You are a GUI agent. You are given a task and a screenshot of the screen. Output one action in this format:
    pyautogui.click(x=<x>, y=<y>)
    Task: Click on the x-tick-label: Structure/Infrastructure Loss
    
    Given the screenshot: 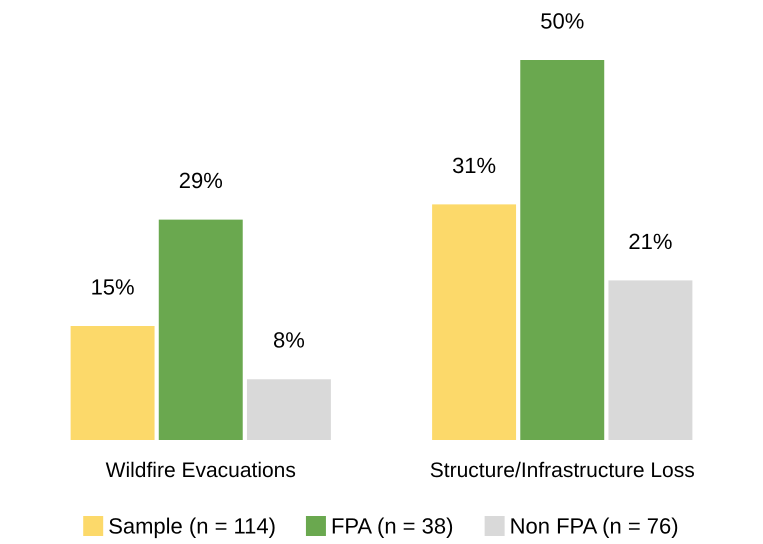 What is the action you would take?
    pyautogui.click(x=562, y=470)
    